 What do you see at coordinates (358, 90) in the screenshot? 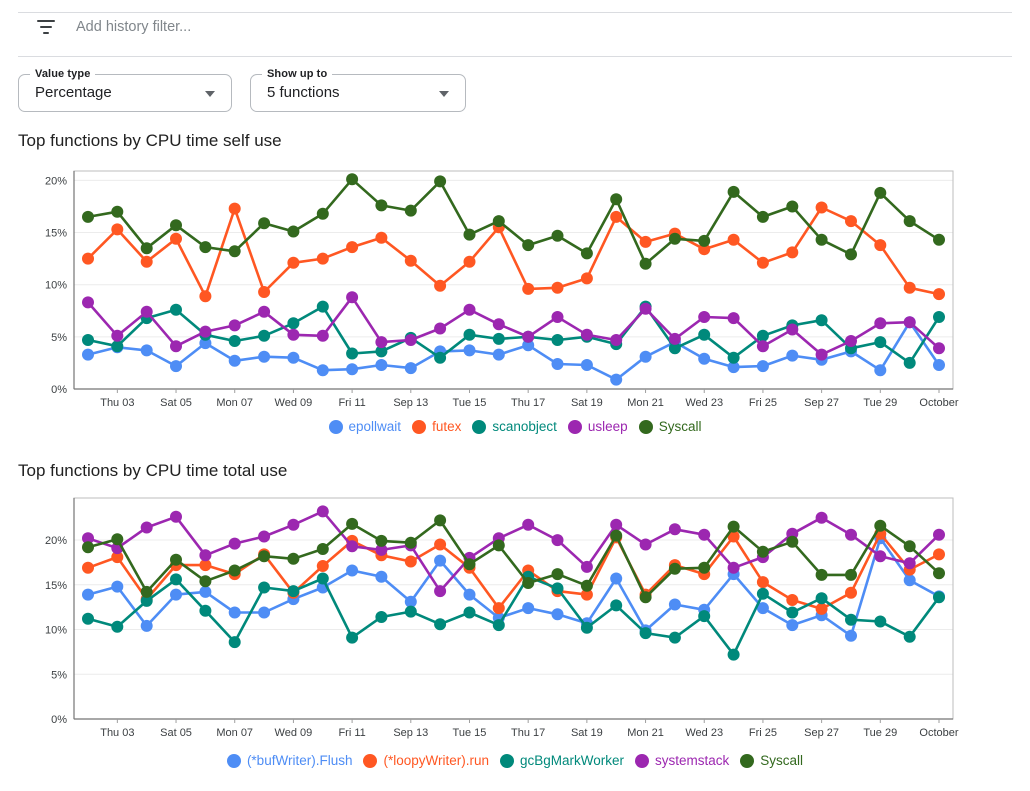
I see `show-up-to-select: Show up to 5 functions` at bounding box center [358, 90].